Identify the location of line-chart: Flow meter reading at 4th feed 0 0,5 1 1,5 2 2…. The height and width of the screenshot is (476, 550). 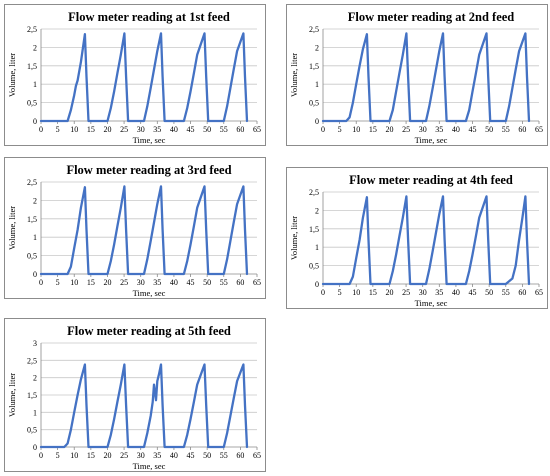
(416, 240).